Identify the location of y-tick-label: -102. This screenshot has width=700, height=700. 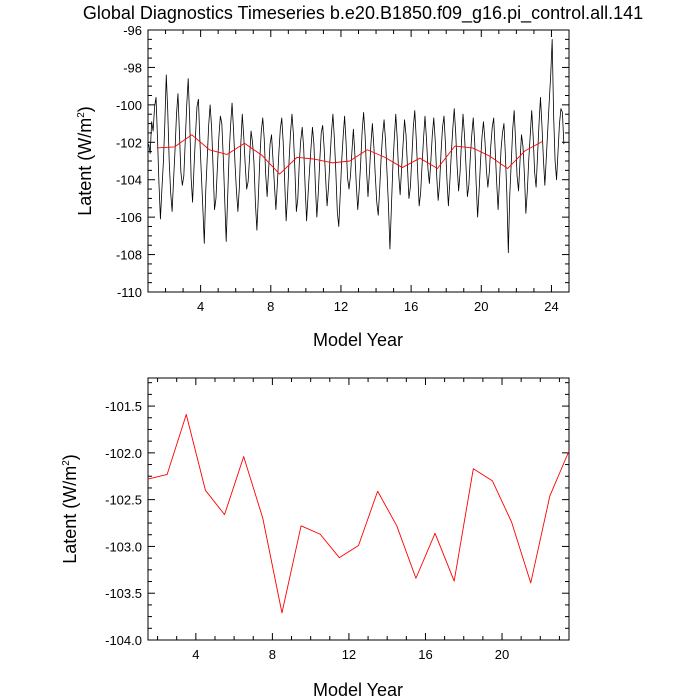
(129, 142).